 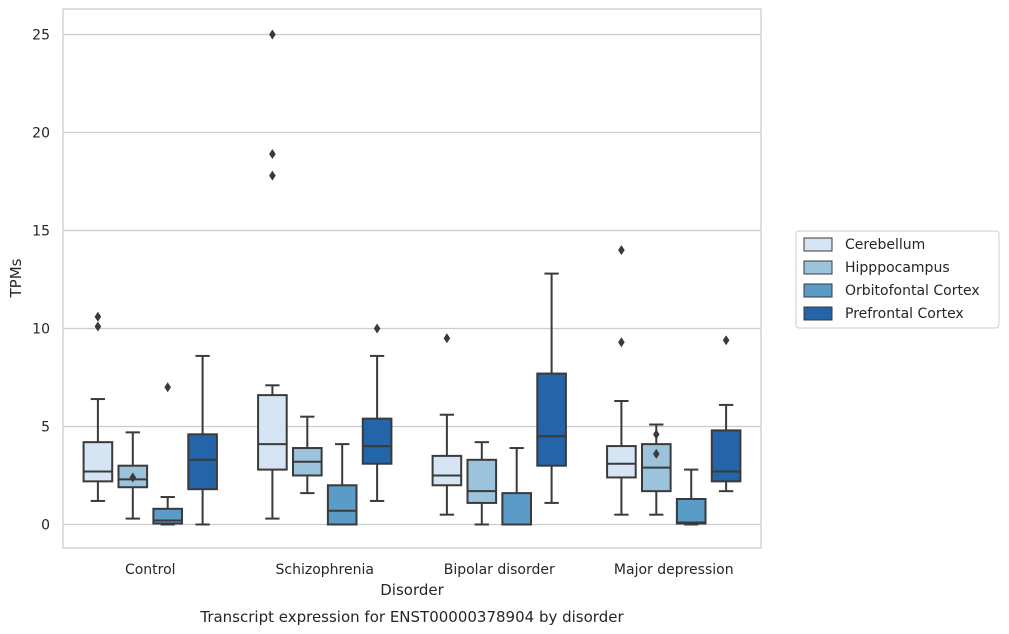 I want to click on y-tick-labels: 0 5 10 15 20 25, so click(x=41, y=280).